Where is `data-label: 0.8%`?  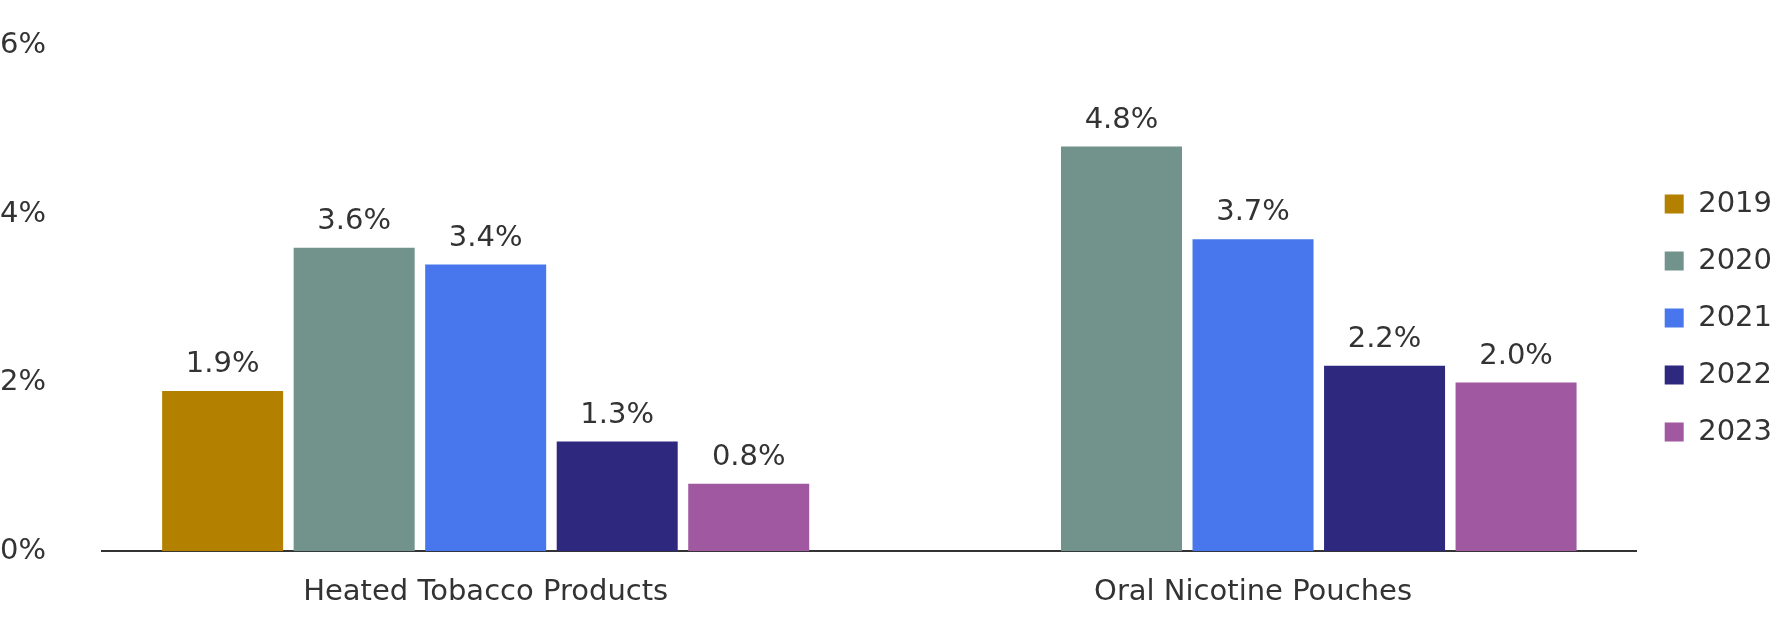 data-label: 0.8% is located at coordinates (748, 454).